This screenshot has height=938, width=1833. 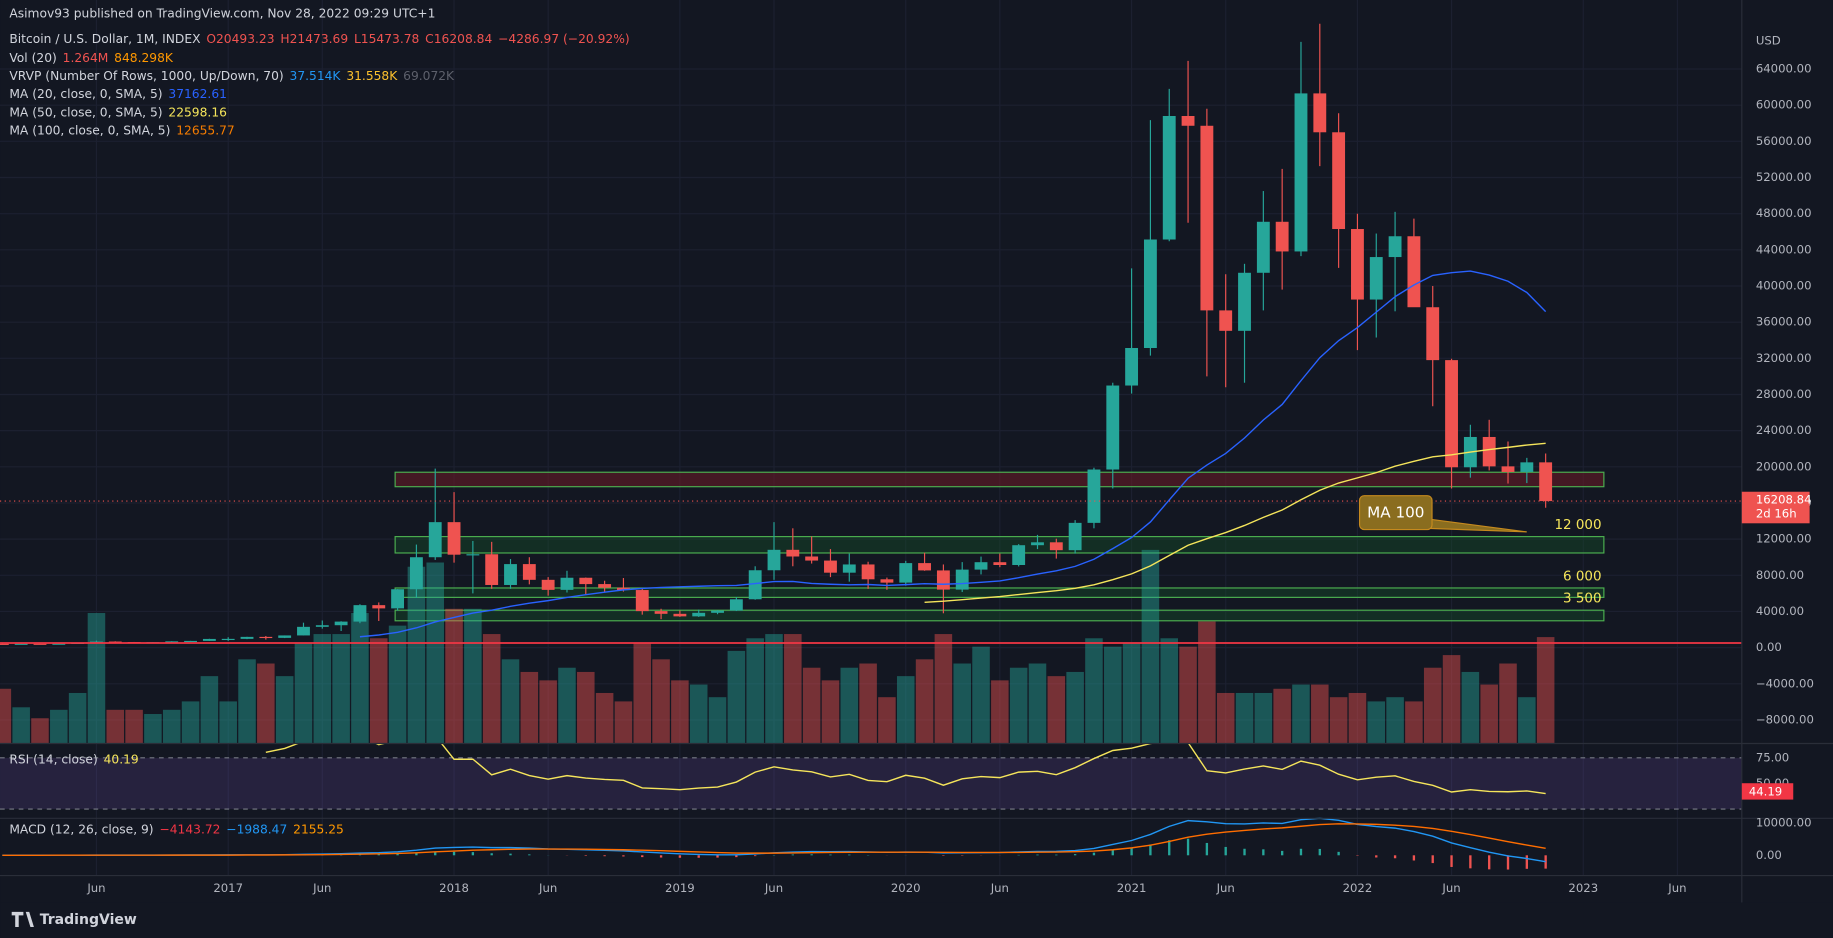 I want to click on rsi-tick-label: 75.00, so click(x=1772, y=757).